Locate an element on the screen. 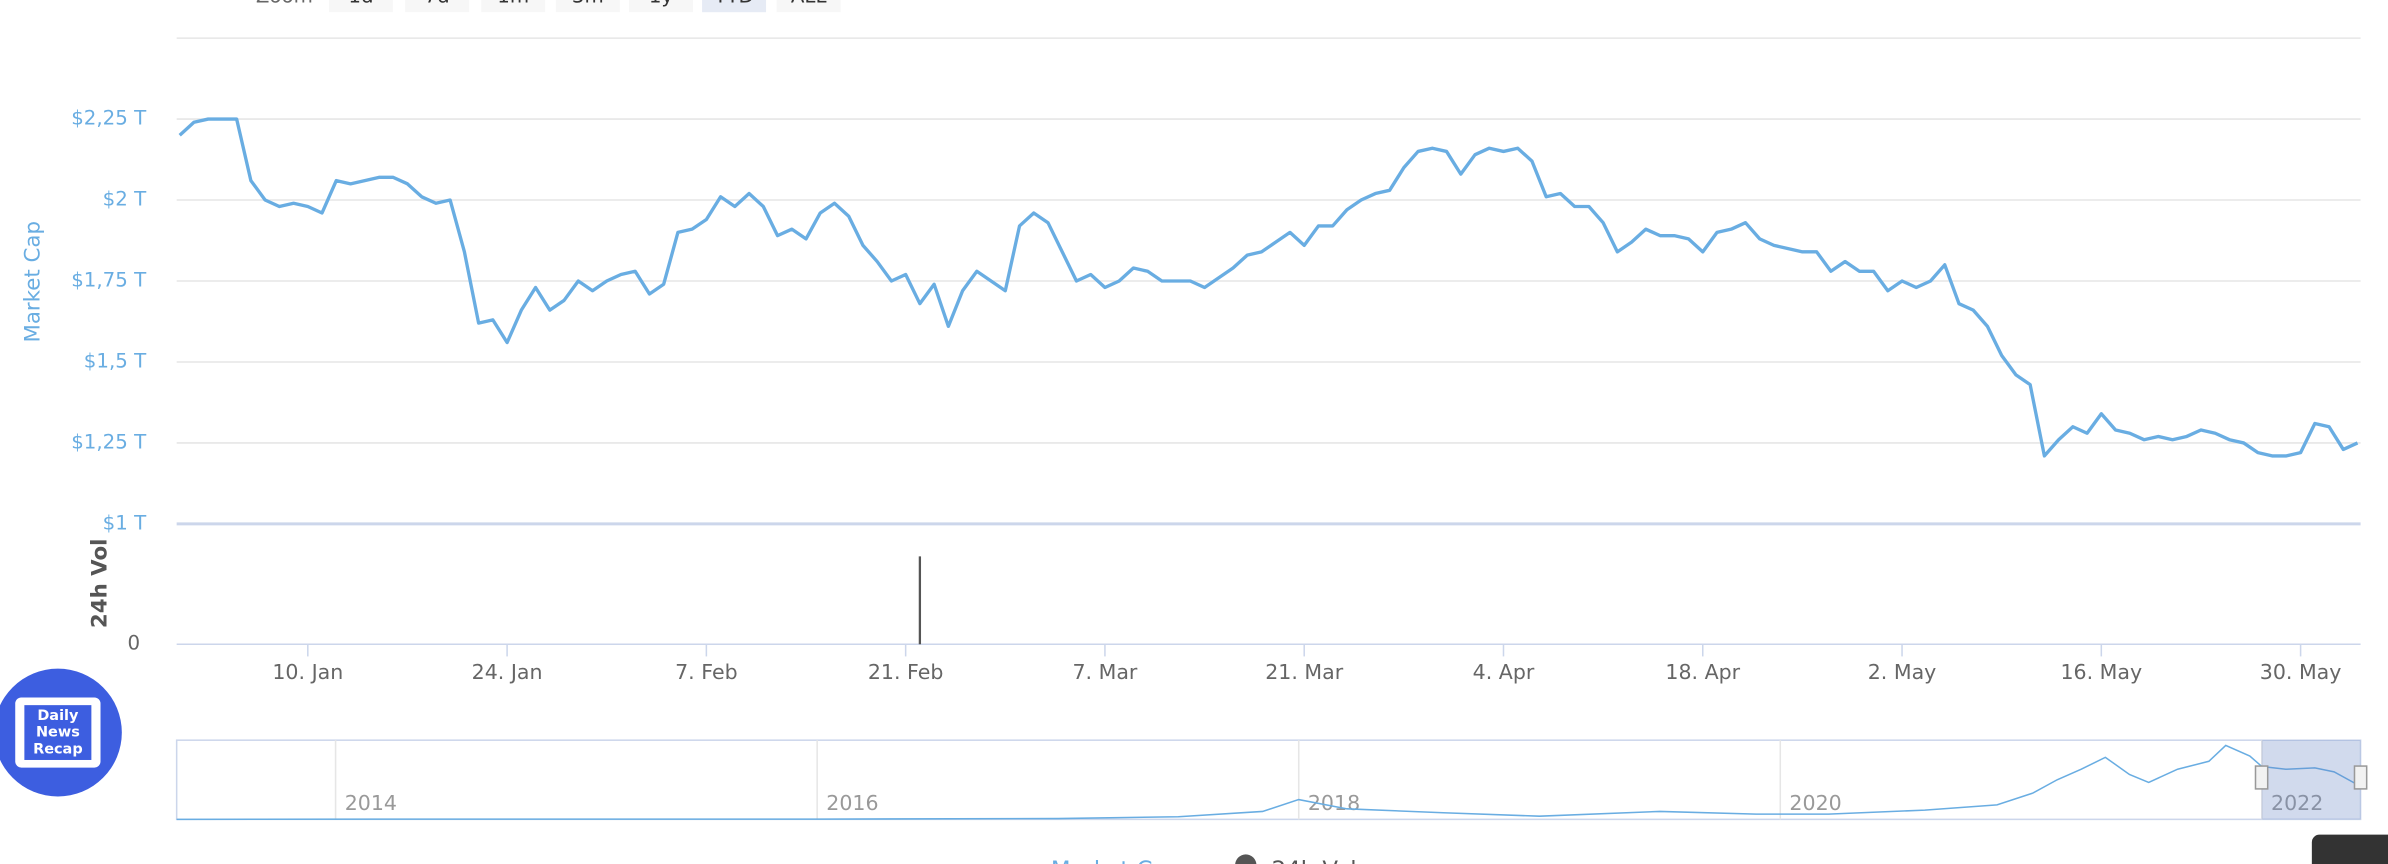  legend-label: Market Cap is located at coordinates (1116, 861).